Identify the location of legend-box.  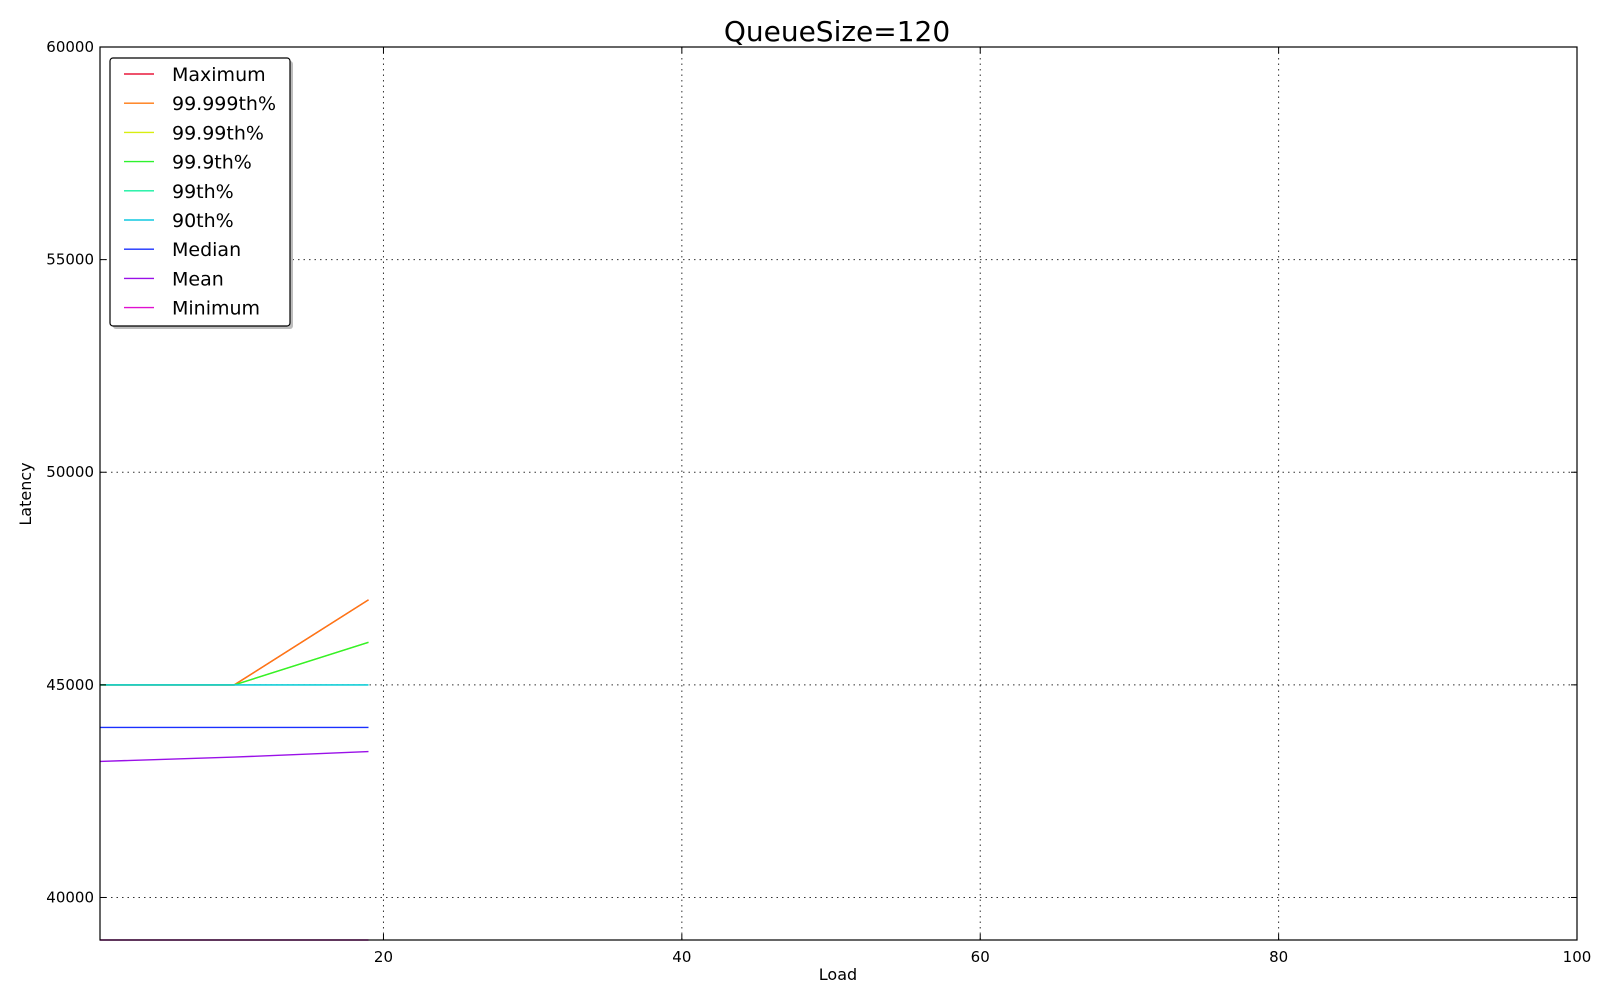
(200, 192).